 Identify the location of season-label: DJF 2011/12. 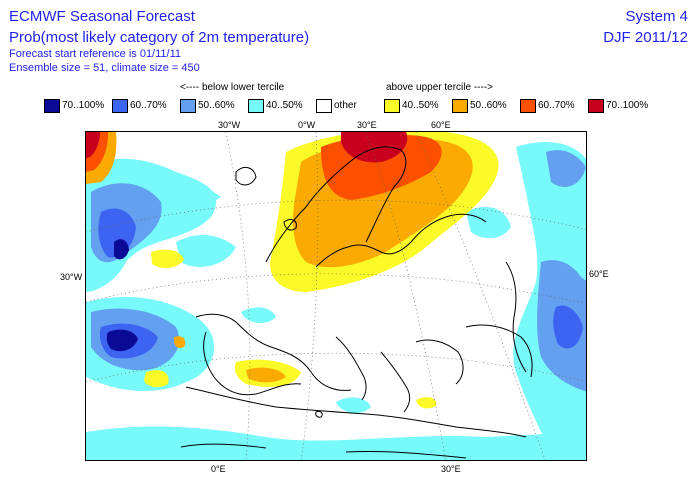
(645, 37).